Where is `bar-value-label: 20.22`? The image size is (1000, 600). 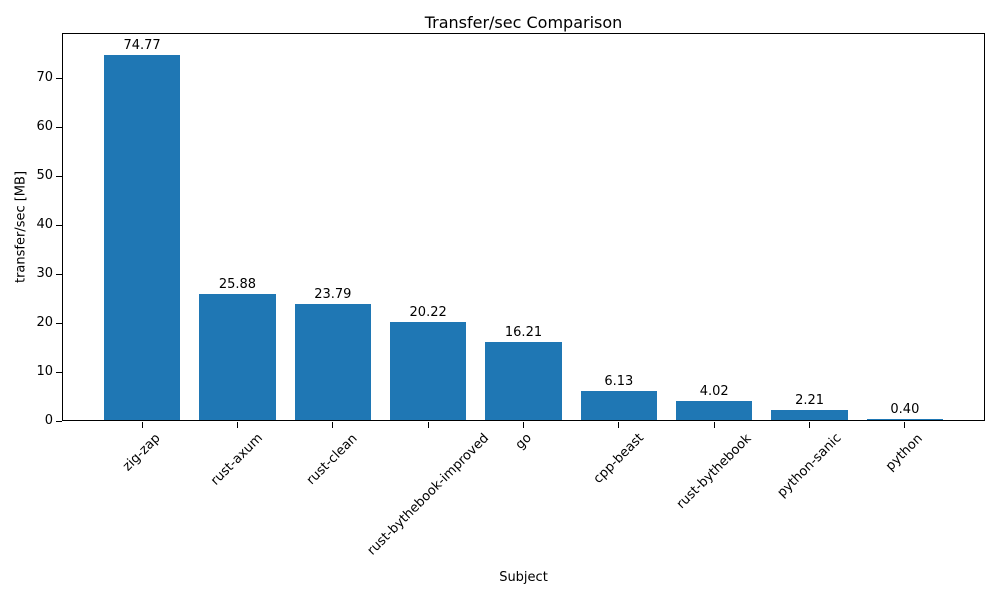
bar-value-label: 20.22 is located at coordinates (428, 312).